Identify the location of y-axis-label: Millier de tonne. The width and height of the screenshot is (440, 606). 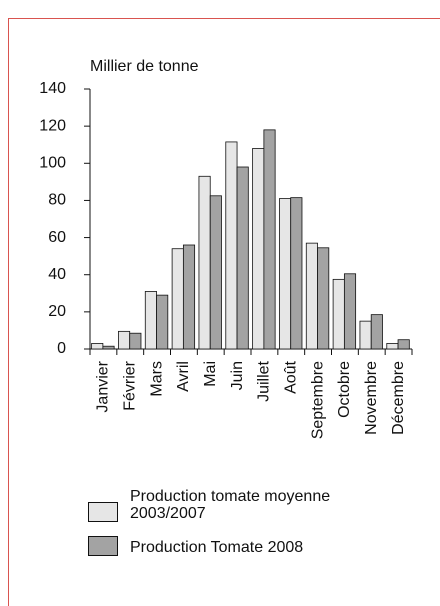
(144, 66).